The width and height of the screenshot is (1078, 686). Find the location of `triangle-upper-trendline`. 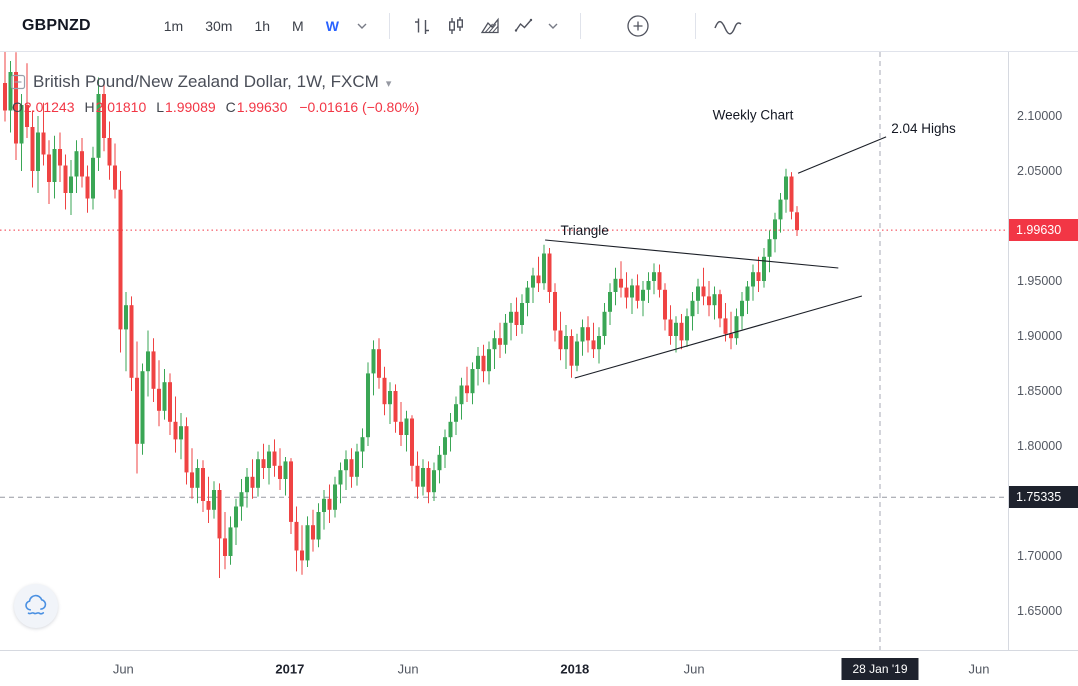

triangle-upper-trendline is located at coordinates (692, 254).